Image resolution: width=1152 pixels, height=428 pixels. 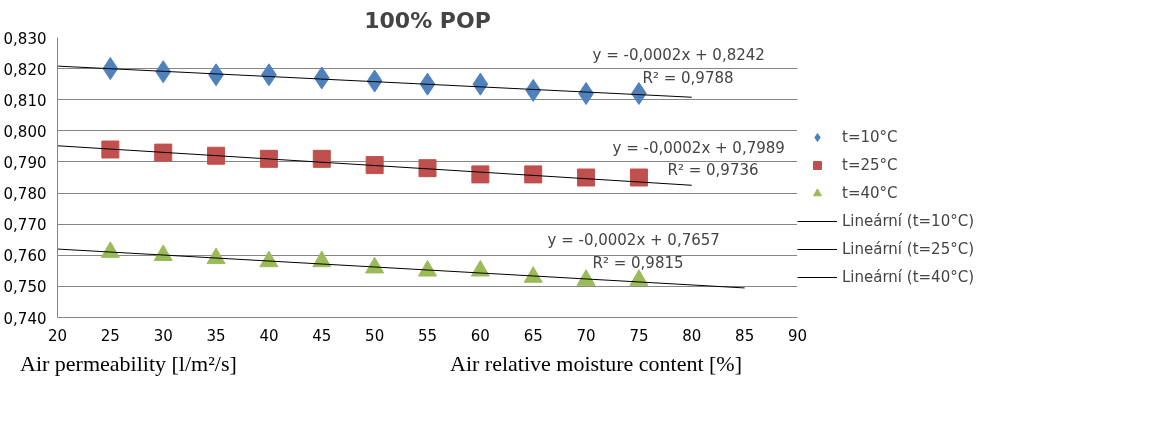 What do you see at coordinates (633, 239) in the screenshot?
I see `annotation: y = -0,0002x + 0,7657` at bounding box center [633, 239].